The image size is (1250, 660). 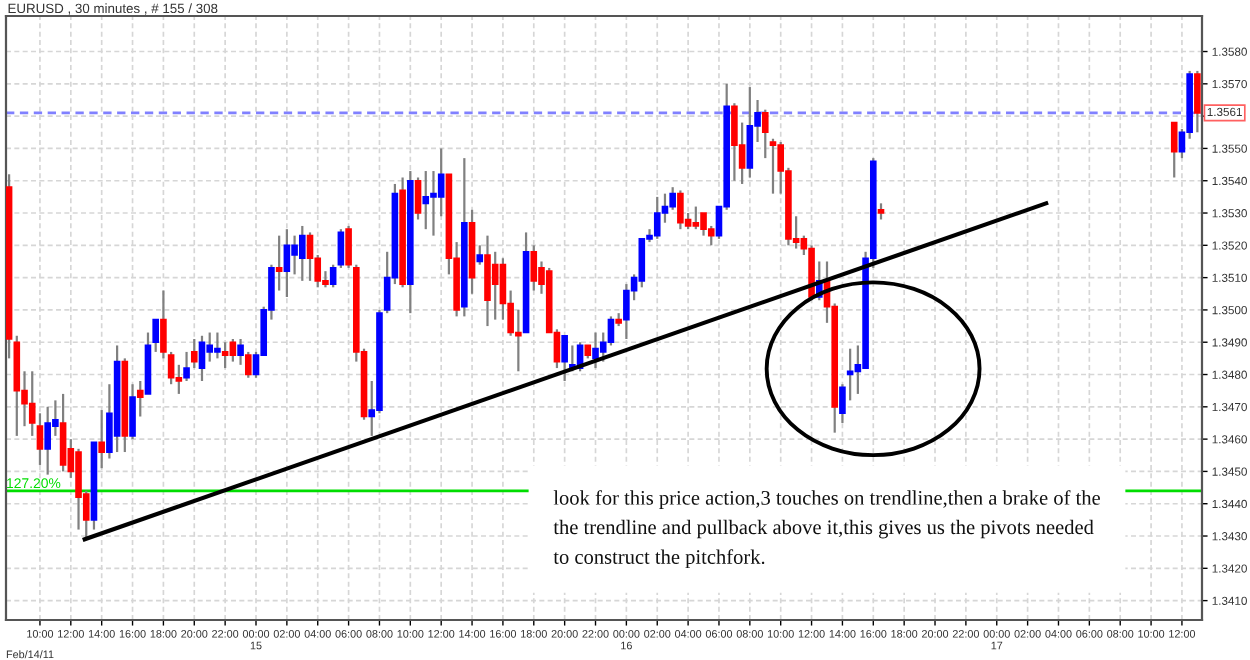 What do you see at coordinates (826, 529) in the screenshot?
I see `annotation: look for this price action,3 touches on trendline,then a brake of the the trendline and pullback above it,this gives us the pivots needed to construct the pitchfork.` at bounding box center [826, 529].